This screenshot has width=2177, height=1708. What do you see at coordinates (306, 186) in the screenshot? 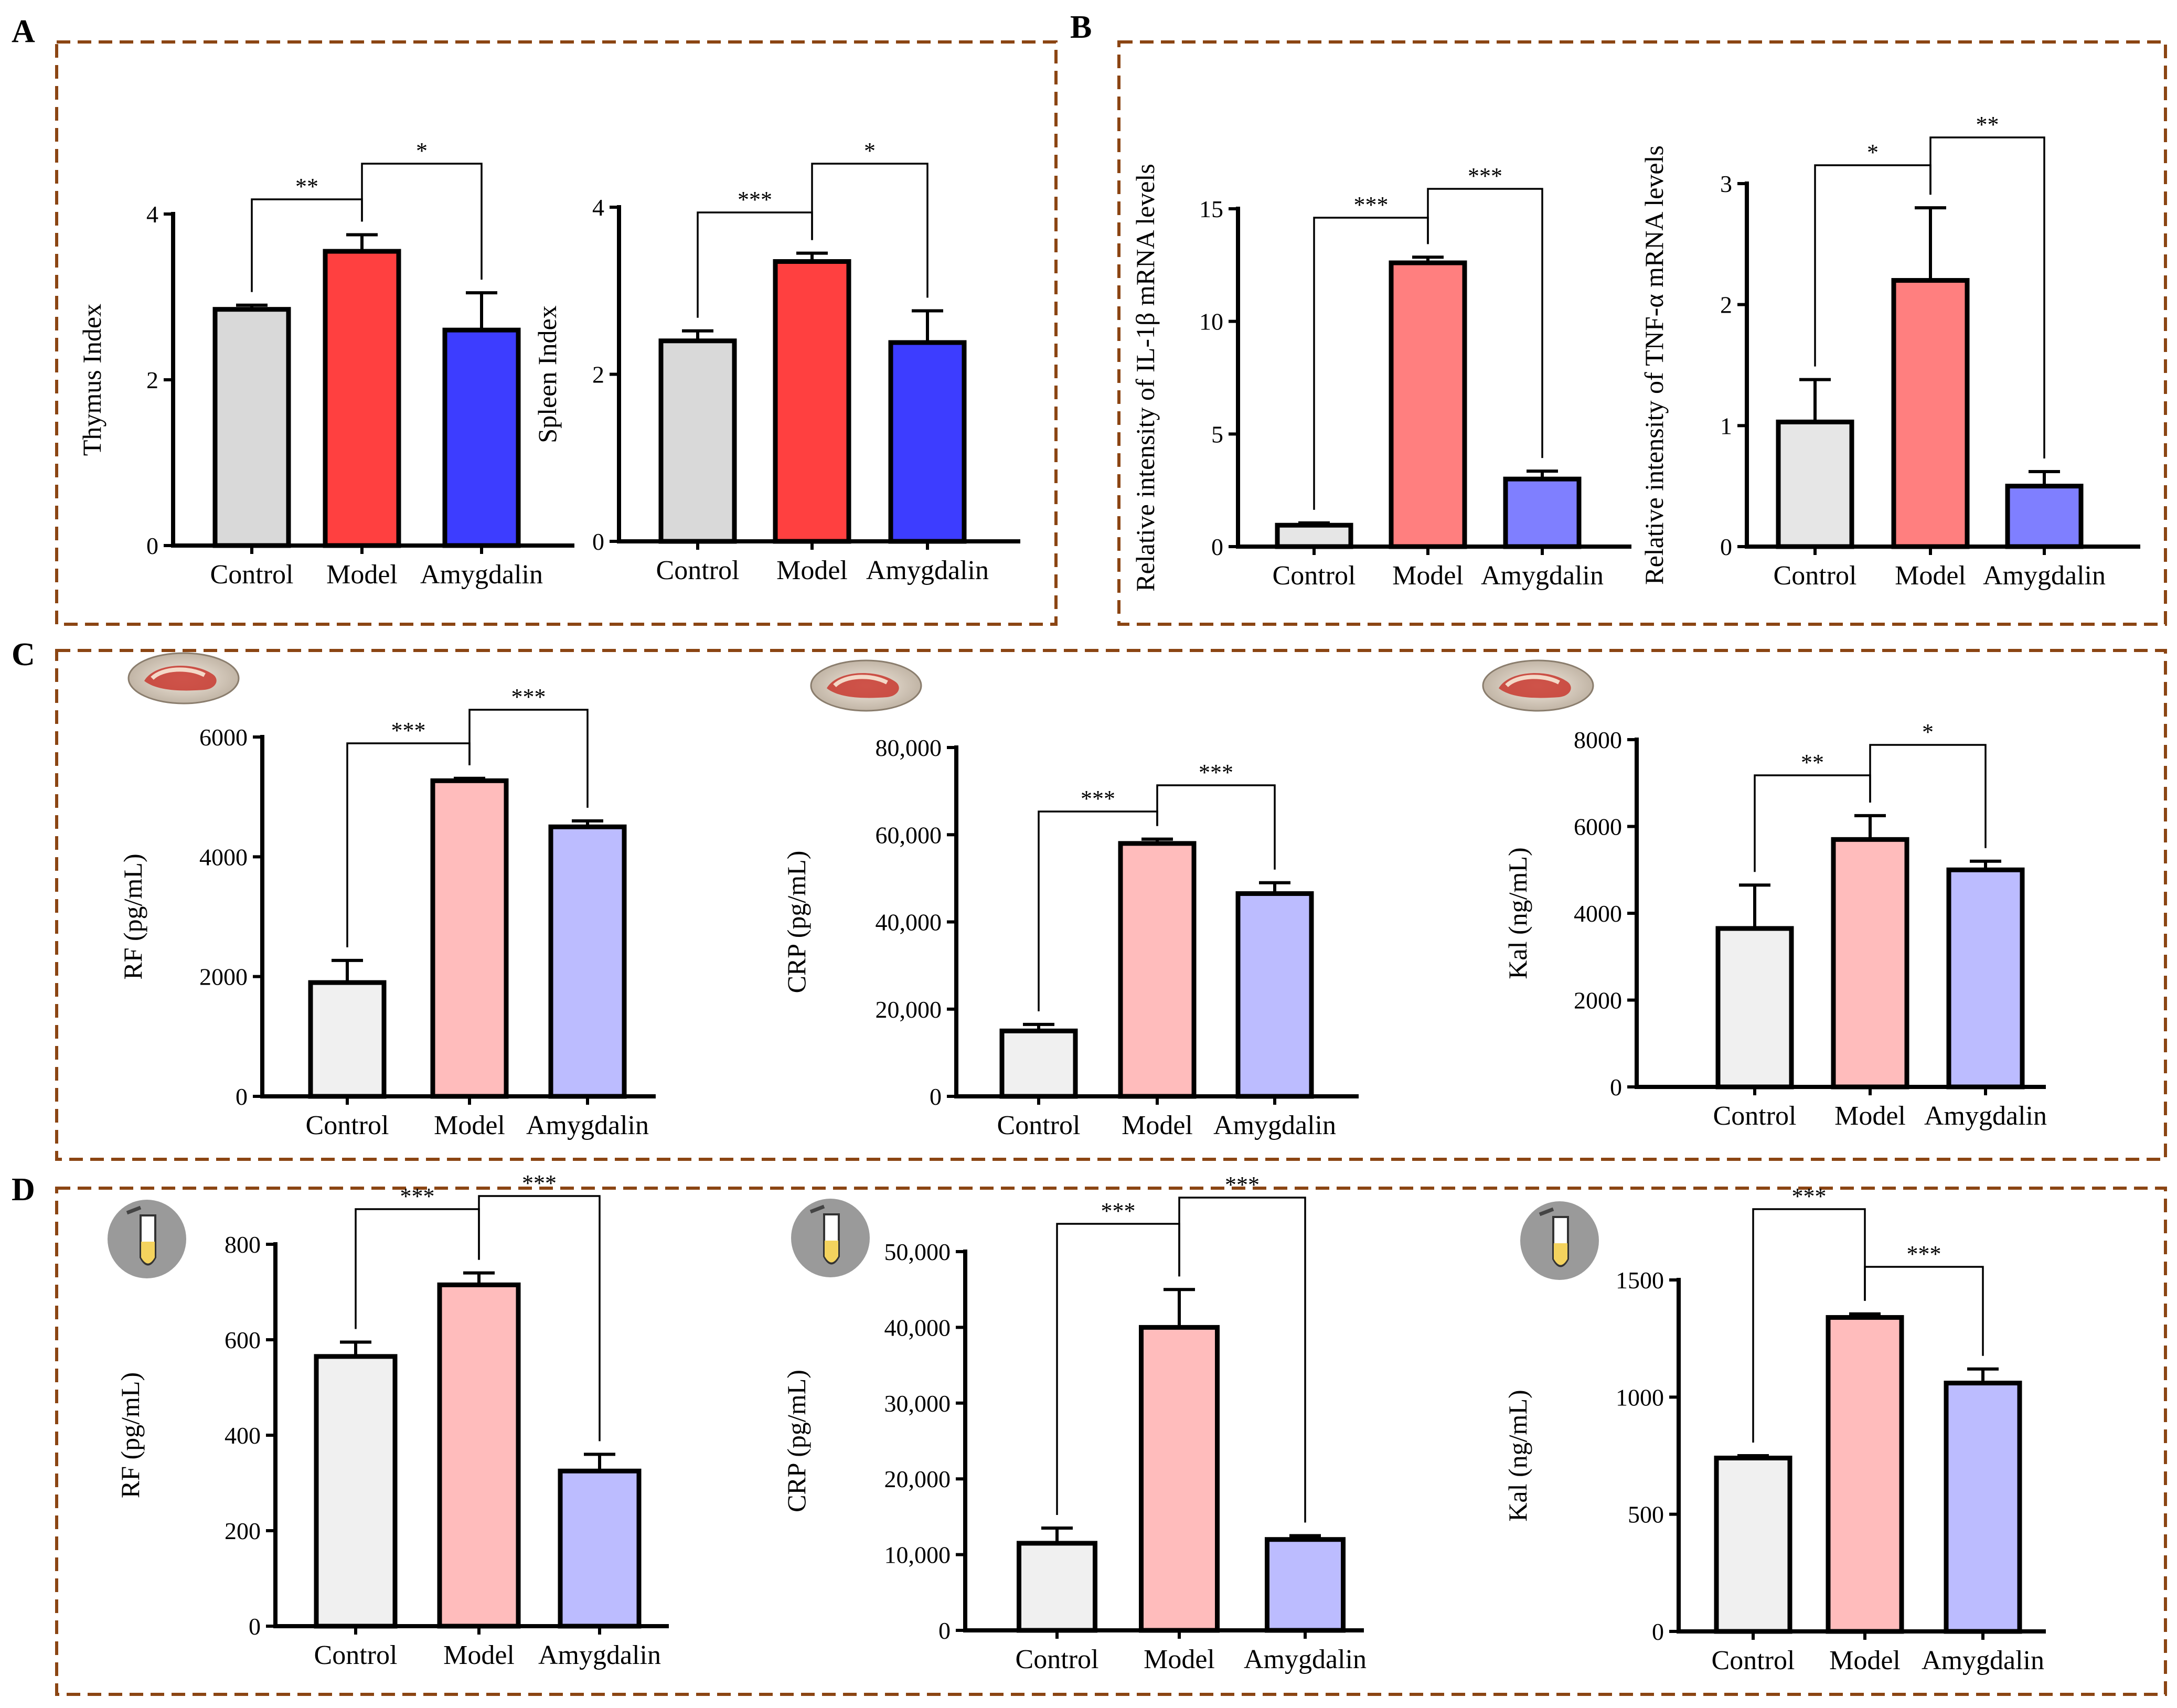
I see `significance-label: **` at bounding box center [306, 186].